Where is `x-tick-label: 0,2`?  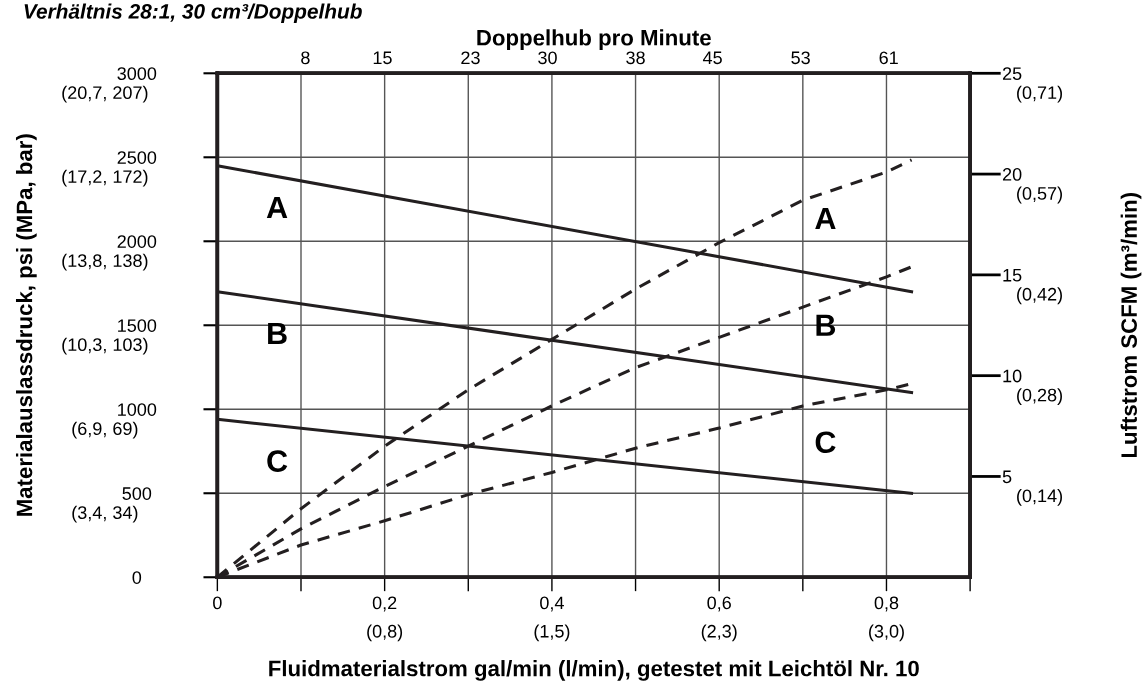 x-tick-label: 0,2 is located at coordinates (384, 604).